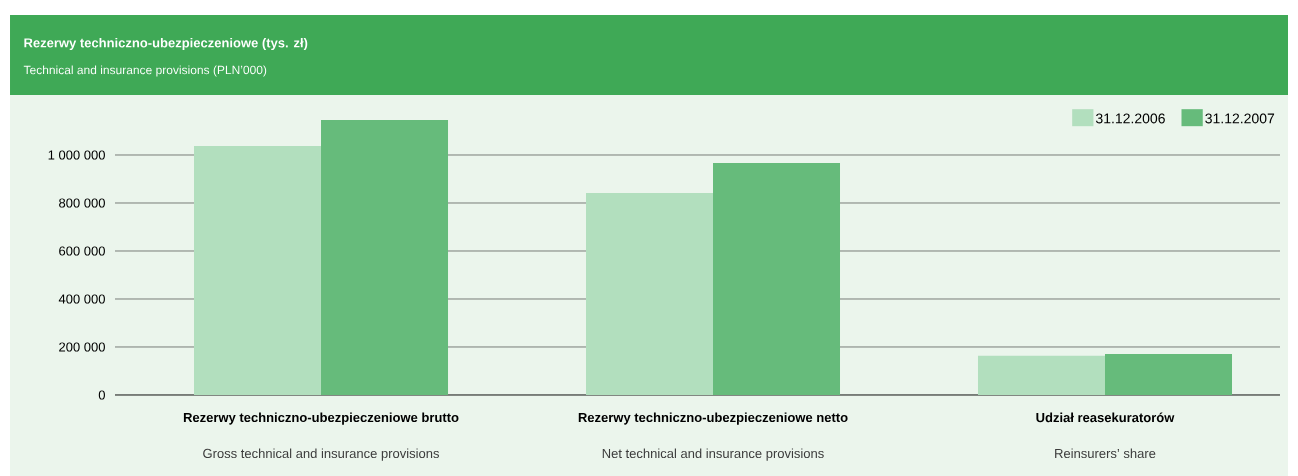  I want to click on y-tick-label: 800 000, so click(82, 203).